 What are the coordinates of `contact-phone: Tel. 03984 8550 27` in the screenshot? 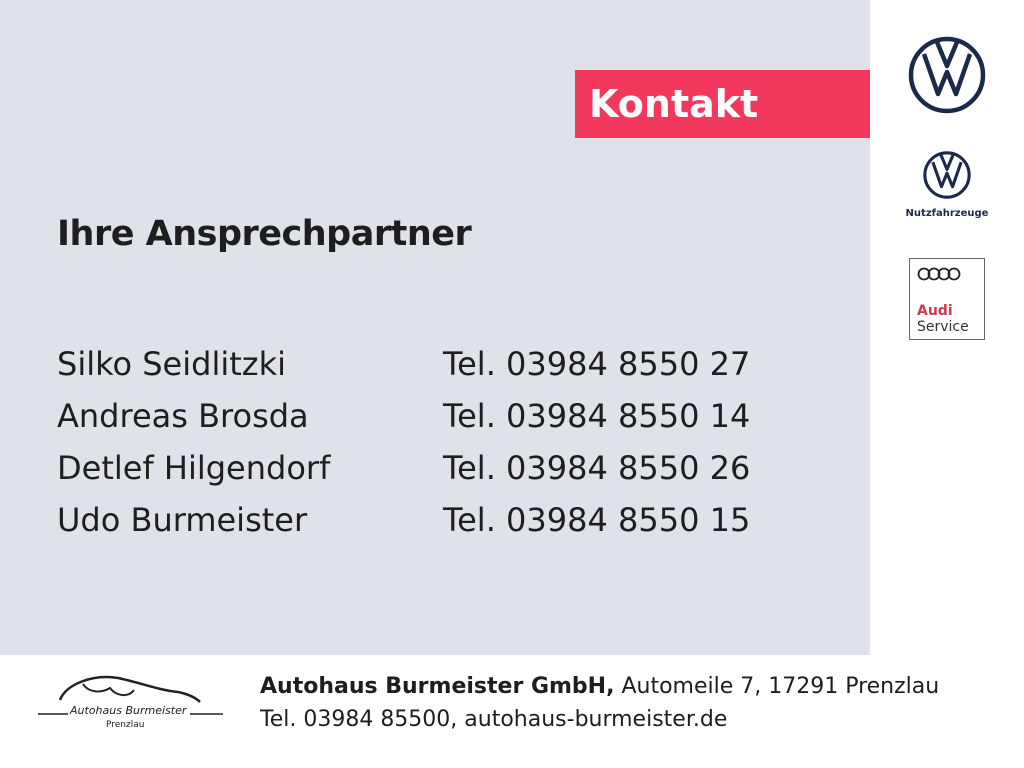 It's located at (597, 364).